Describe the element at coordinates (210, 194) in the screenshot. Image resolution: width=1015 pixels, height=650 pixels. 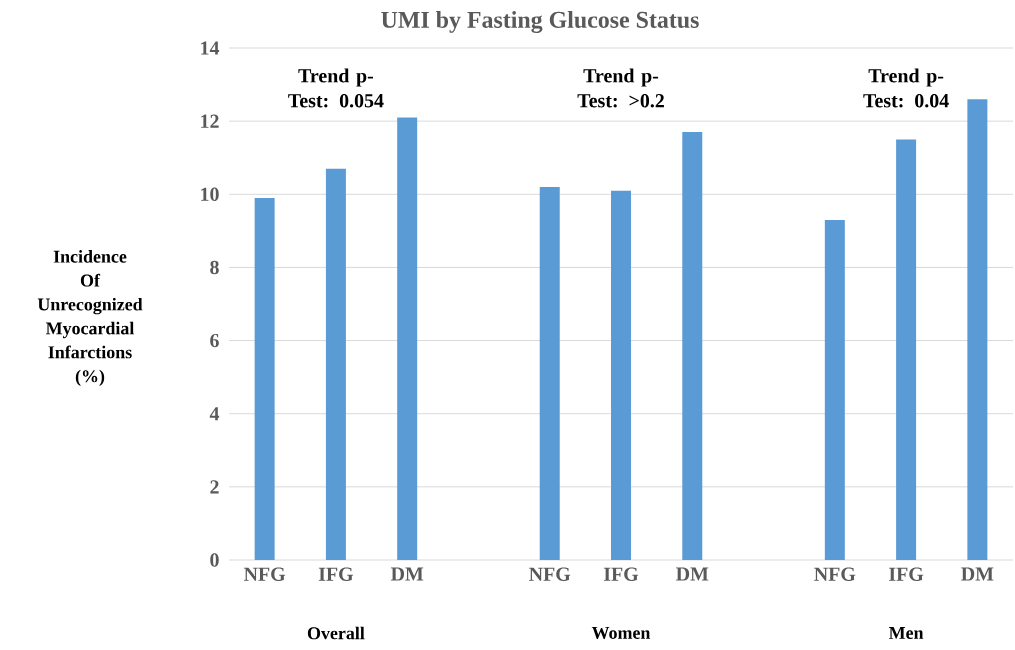
I see `y-tick-label: 10` at that location.